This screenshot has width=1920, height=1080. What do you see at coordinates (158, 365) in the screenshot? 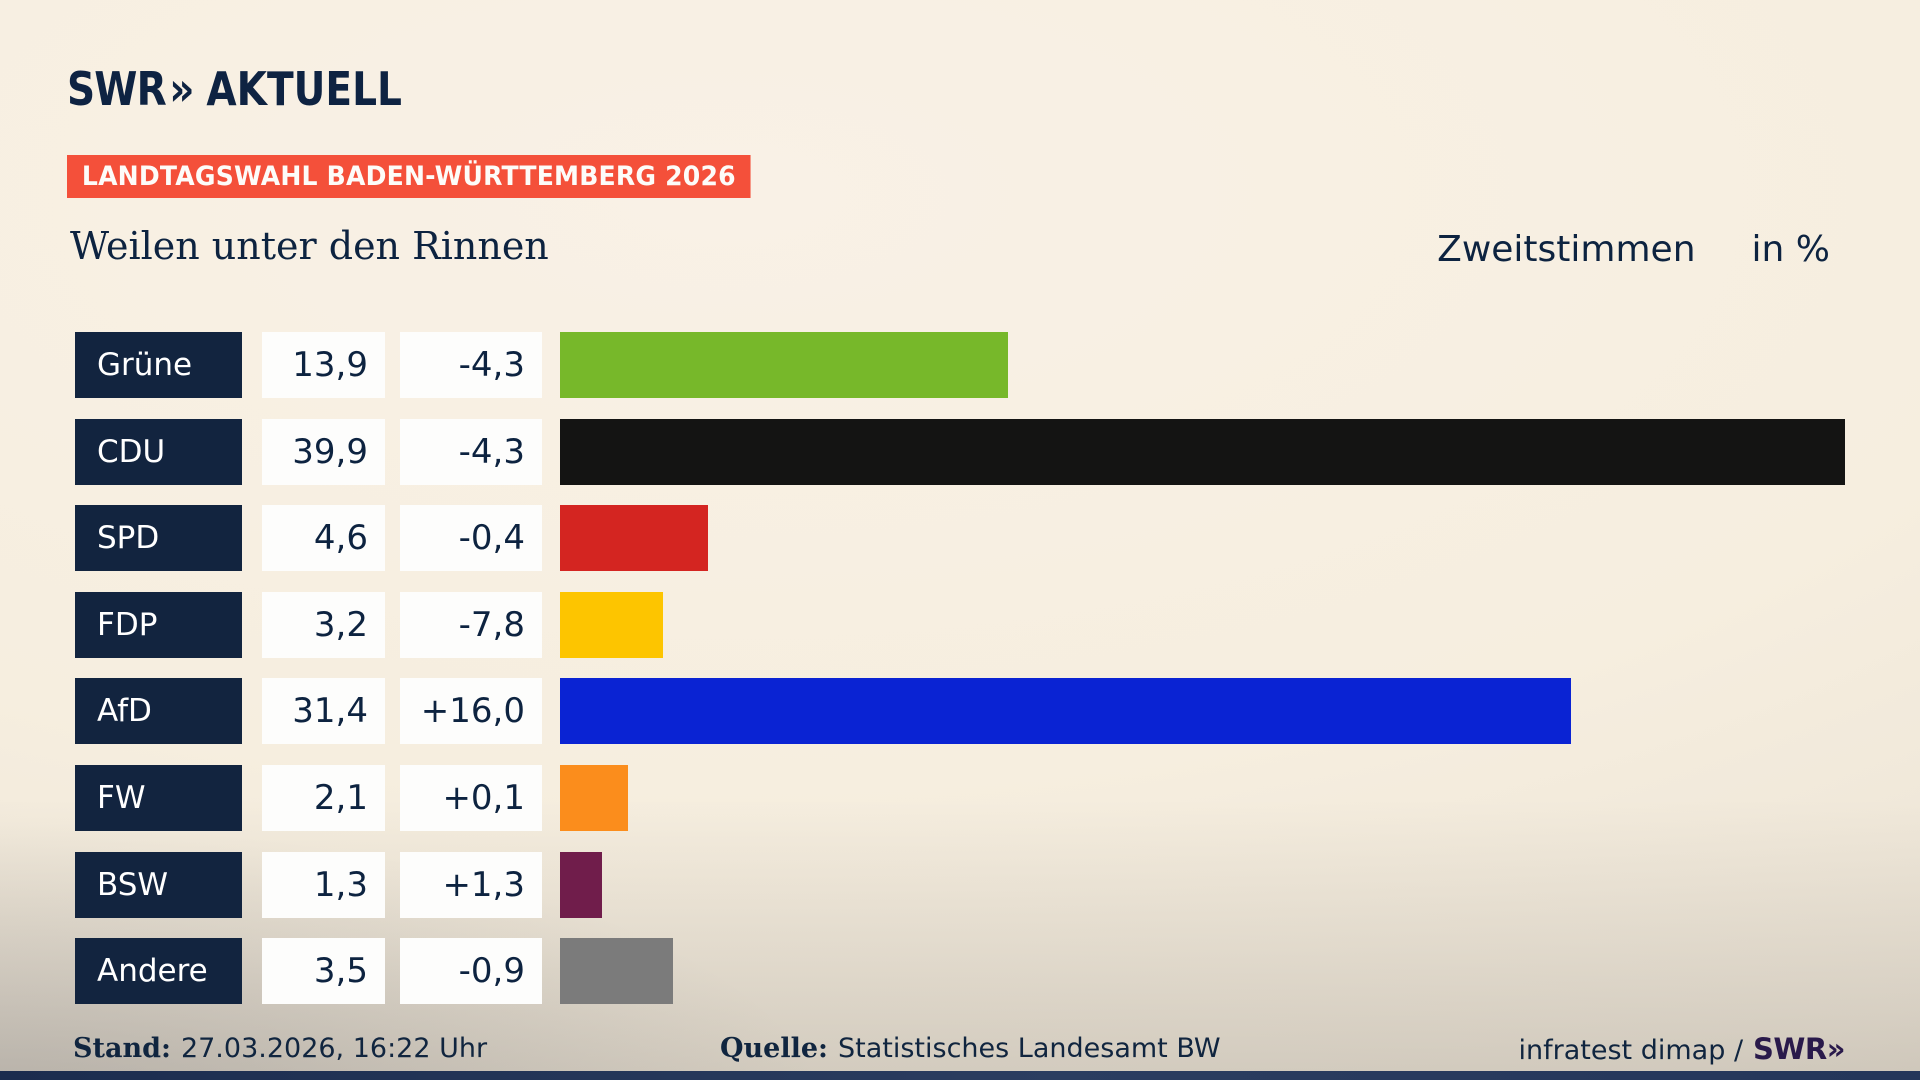
I see `party-label: Grüne` at bounding box center [158, 365].